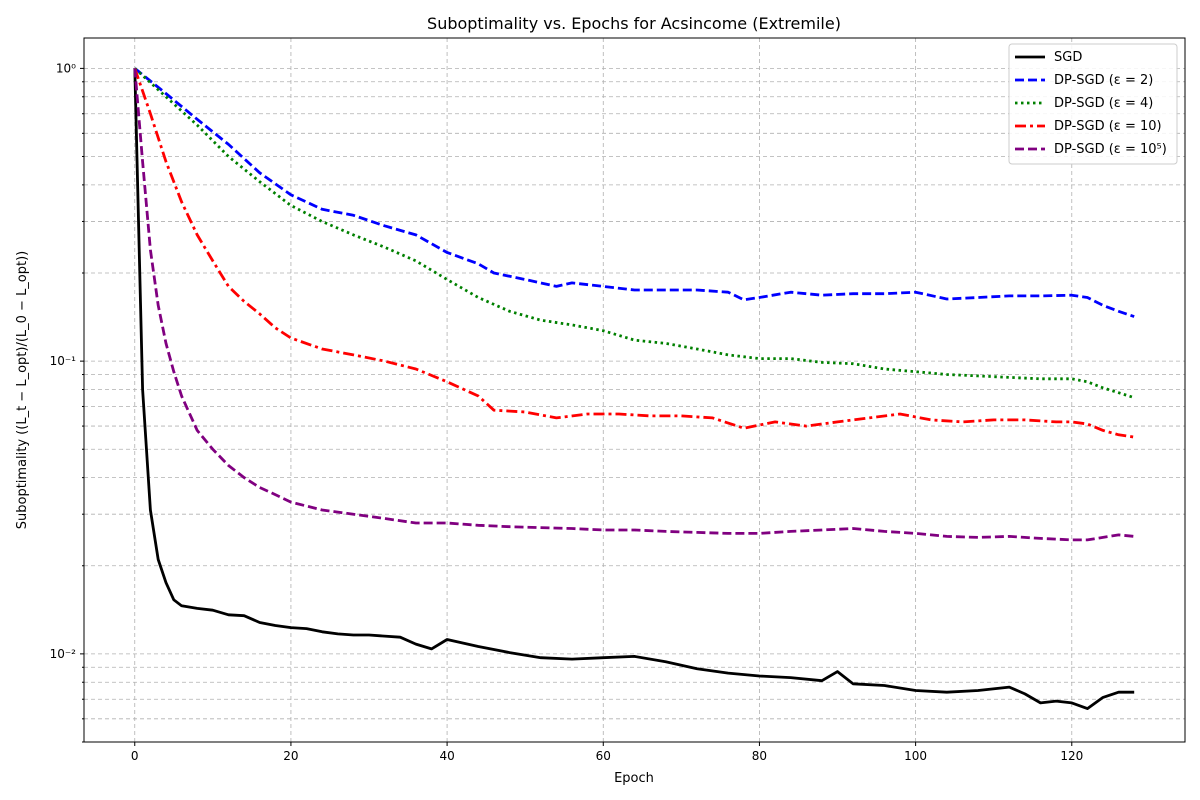  What do you see at coordinates (759, 756) in the screenshot?
I see `x-tick-label: 80` at bounding box center [759, 756].